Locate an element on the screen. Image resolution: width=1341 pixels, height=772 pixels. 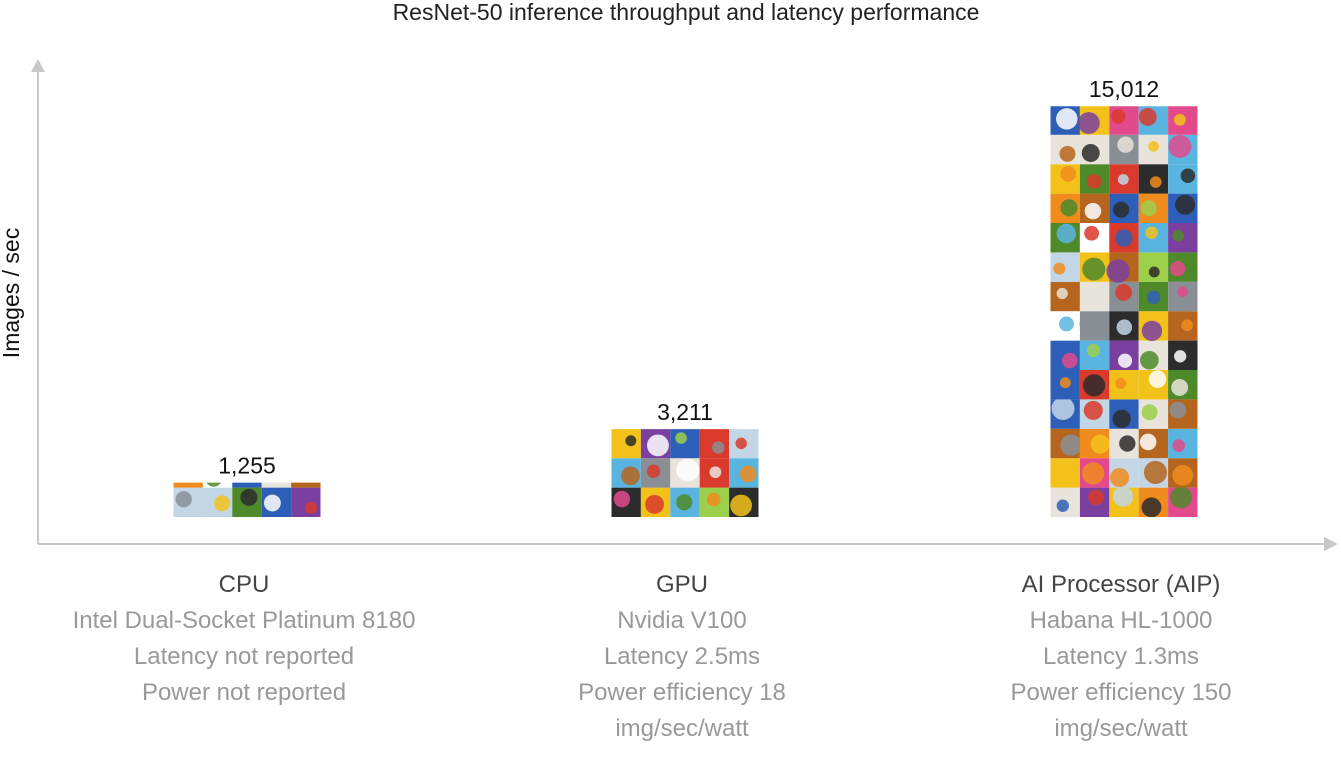
value-label: 1,255 is located at coordinates (247, 466).